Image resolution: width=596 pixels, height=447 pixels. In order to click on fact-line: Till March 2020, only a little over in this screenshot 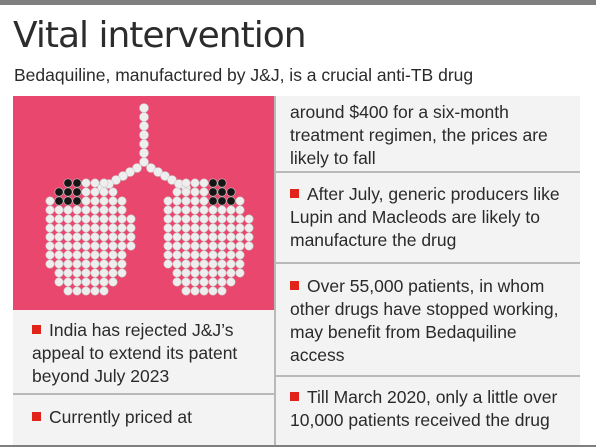, I will do `click(423, 397)`.